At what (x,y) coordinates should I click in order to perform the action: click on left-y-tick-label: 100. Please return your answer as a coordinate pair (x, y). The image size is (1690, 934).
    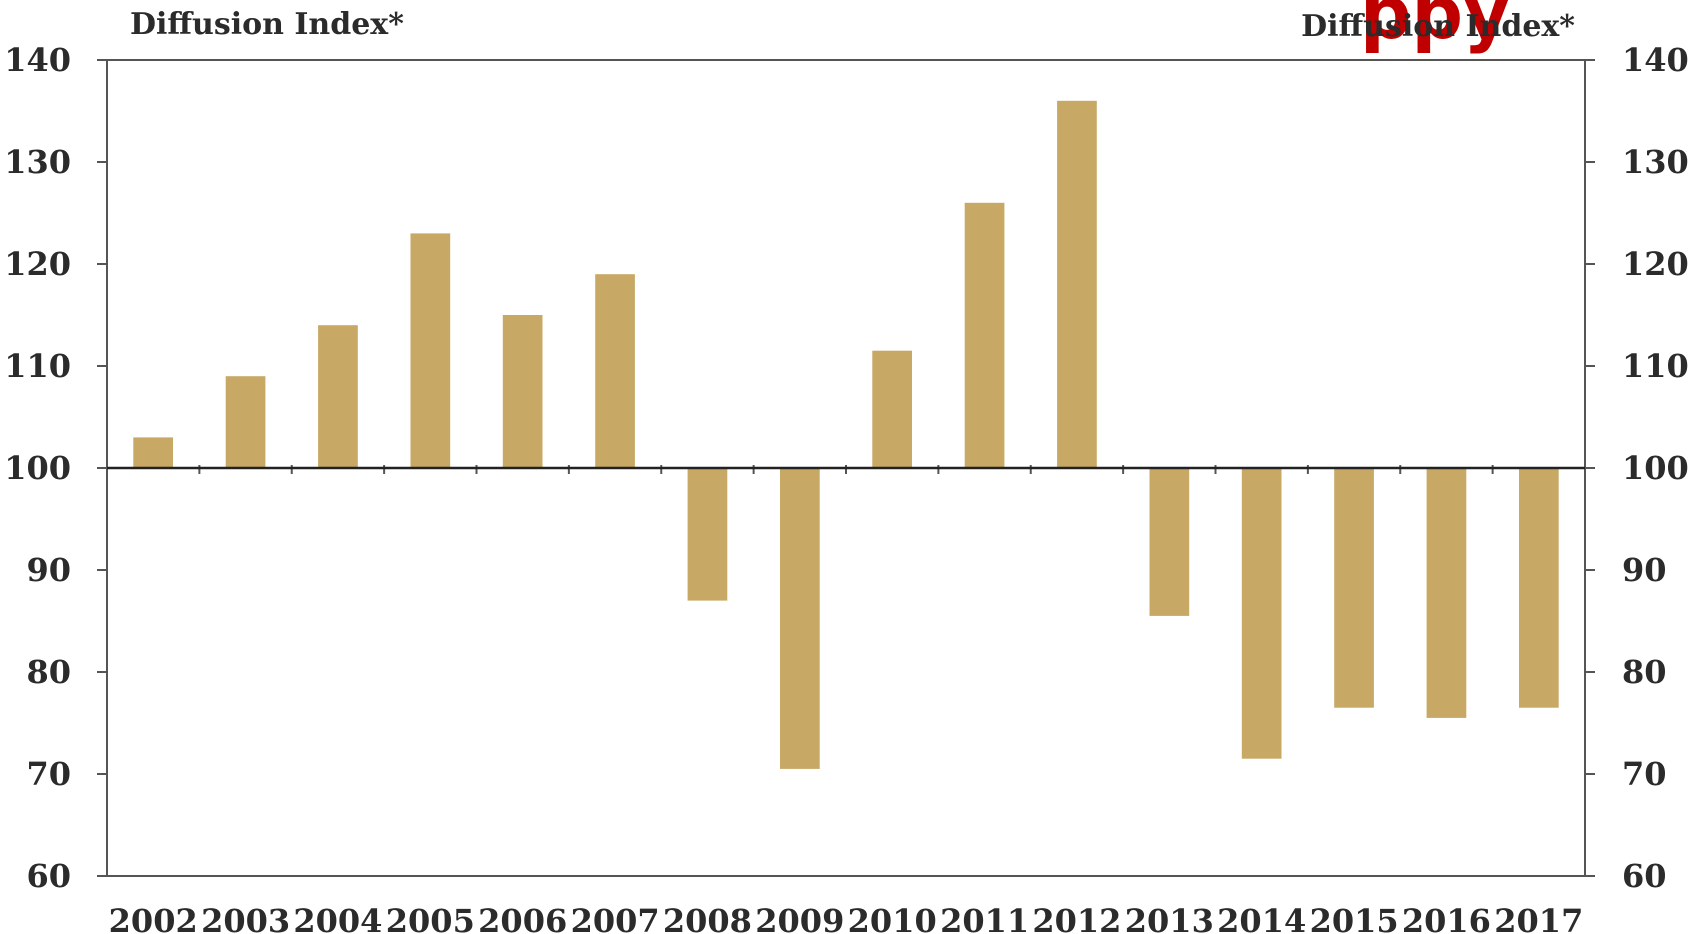
    Looking at the image, I should click on (37, 468).